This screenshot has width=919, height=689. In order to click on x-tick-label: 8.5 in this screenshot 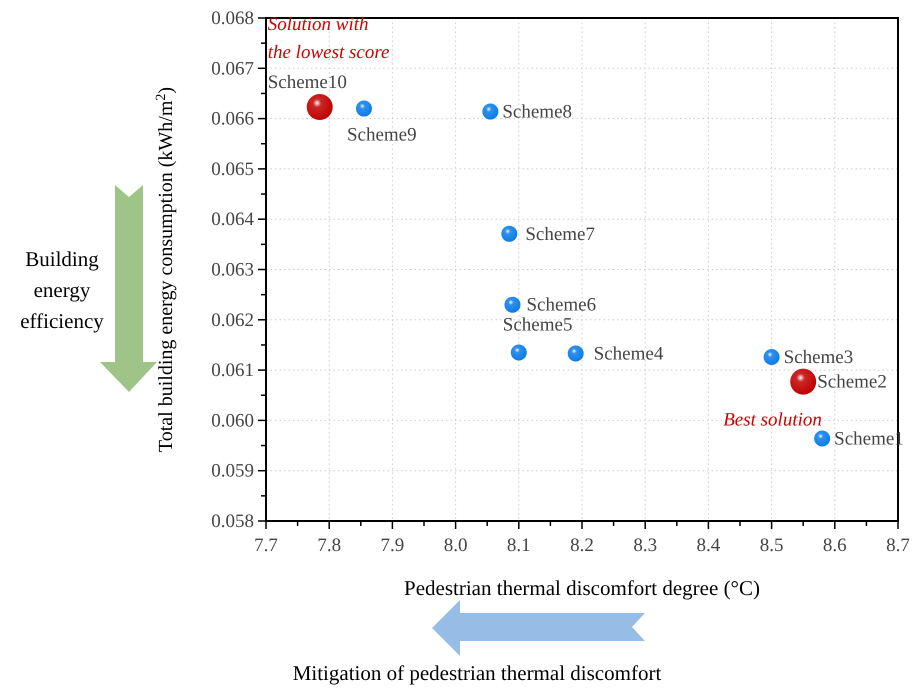, I will do `click(772, 545)`.